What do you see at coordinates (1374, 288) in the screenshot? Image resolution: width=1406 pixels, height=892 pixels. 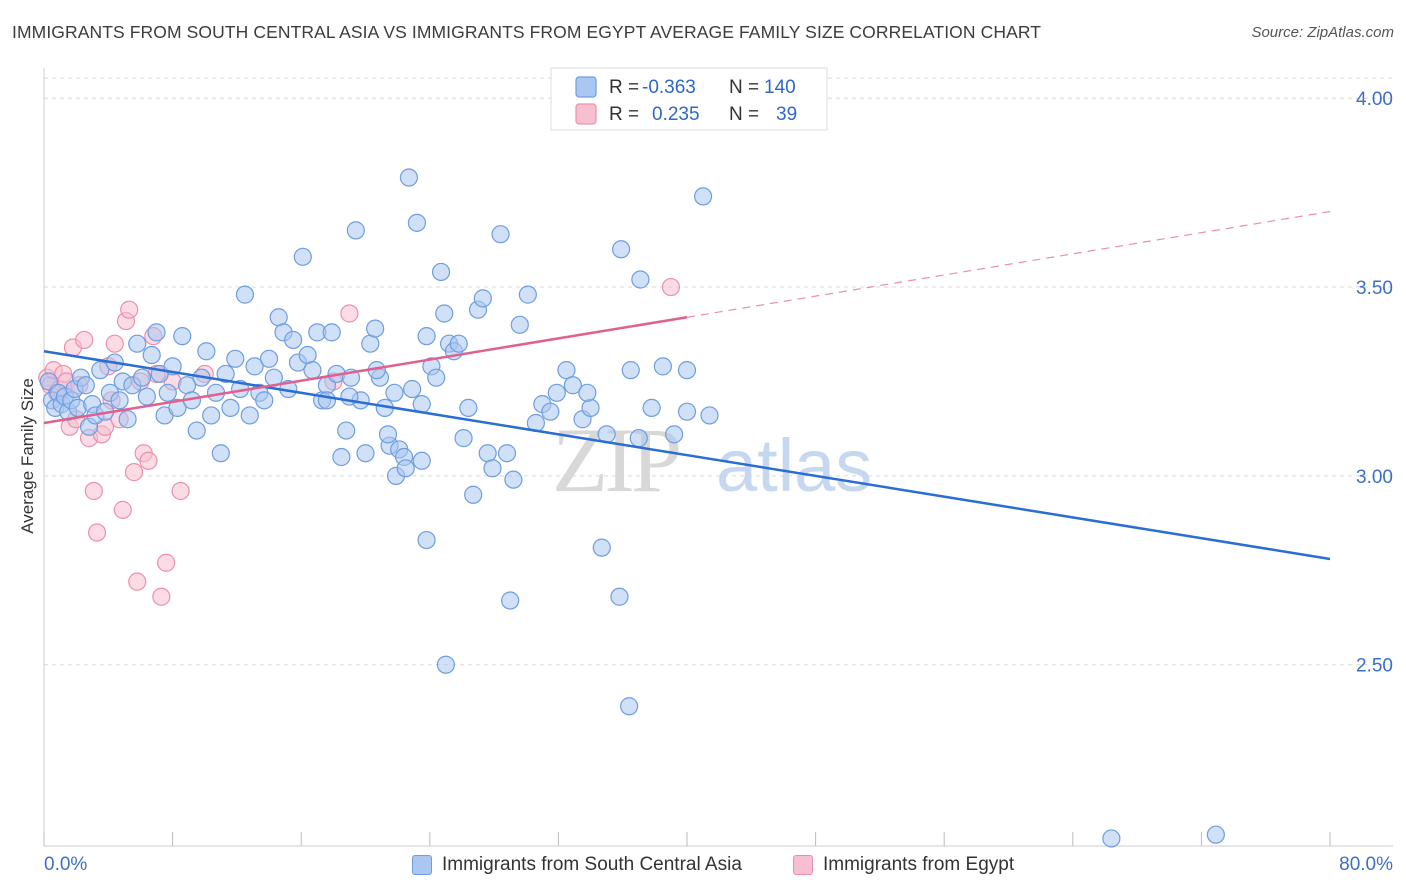 I see `y-tick-label: 3.50` at bounding box center [1374, 288].